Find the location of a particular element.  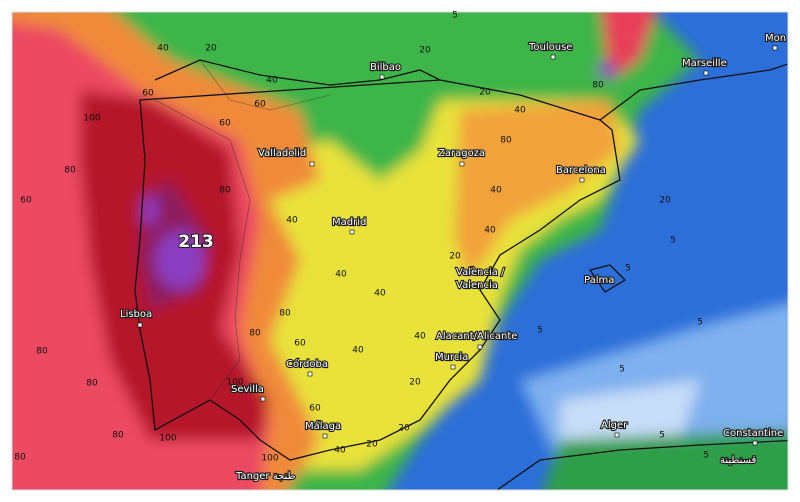

city-label: Constantine is located at coordinates (753, 433).